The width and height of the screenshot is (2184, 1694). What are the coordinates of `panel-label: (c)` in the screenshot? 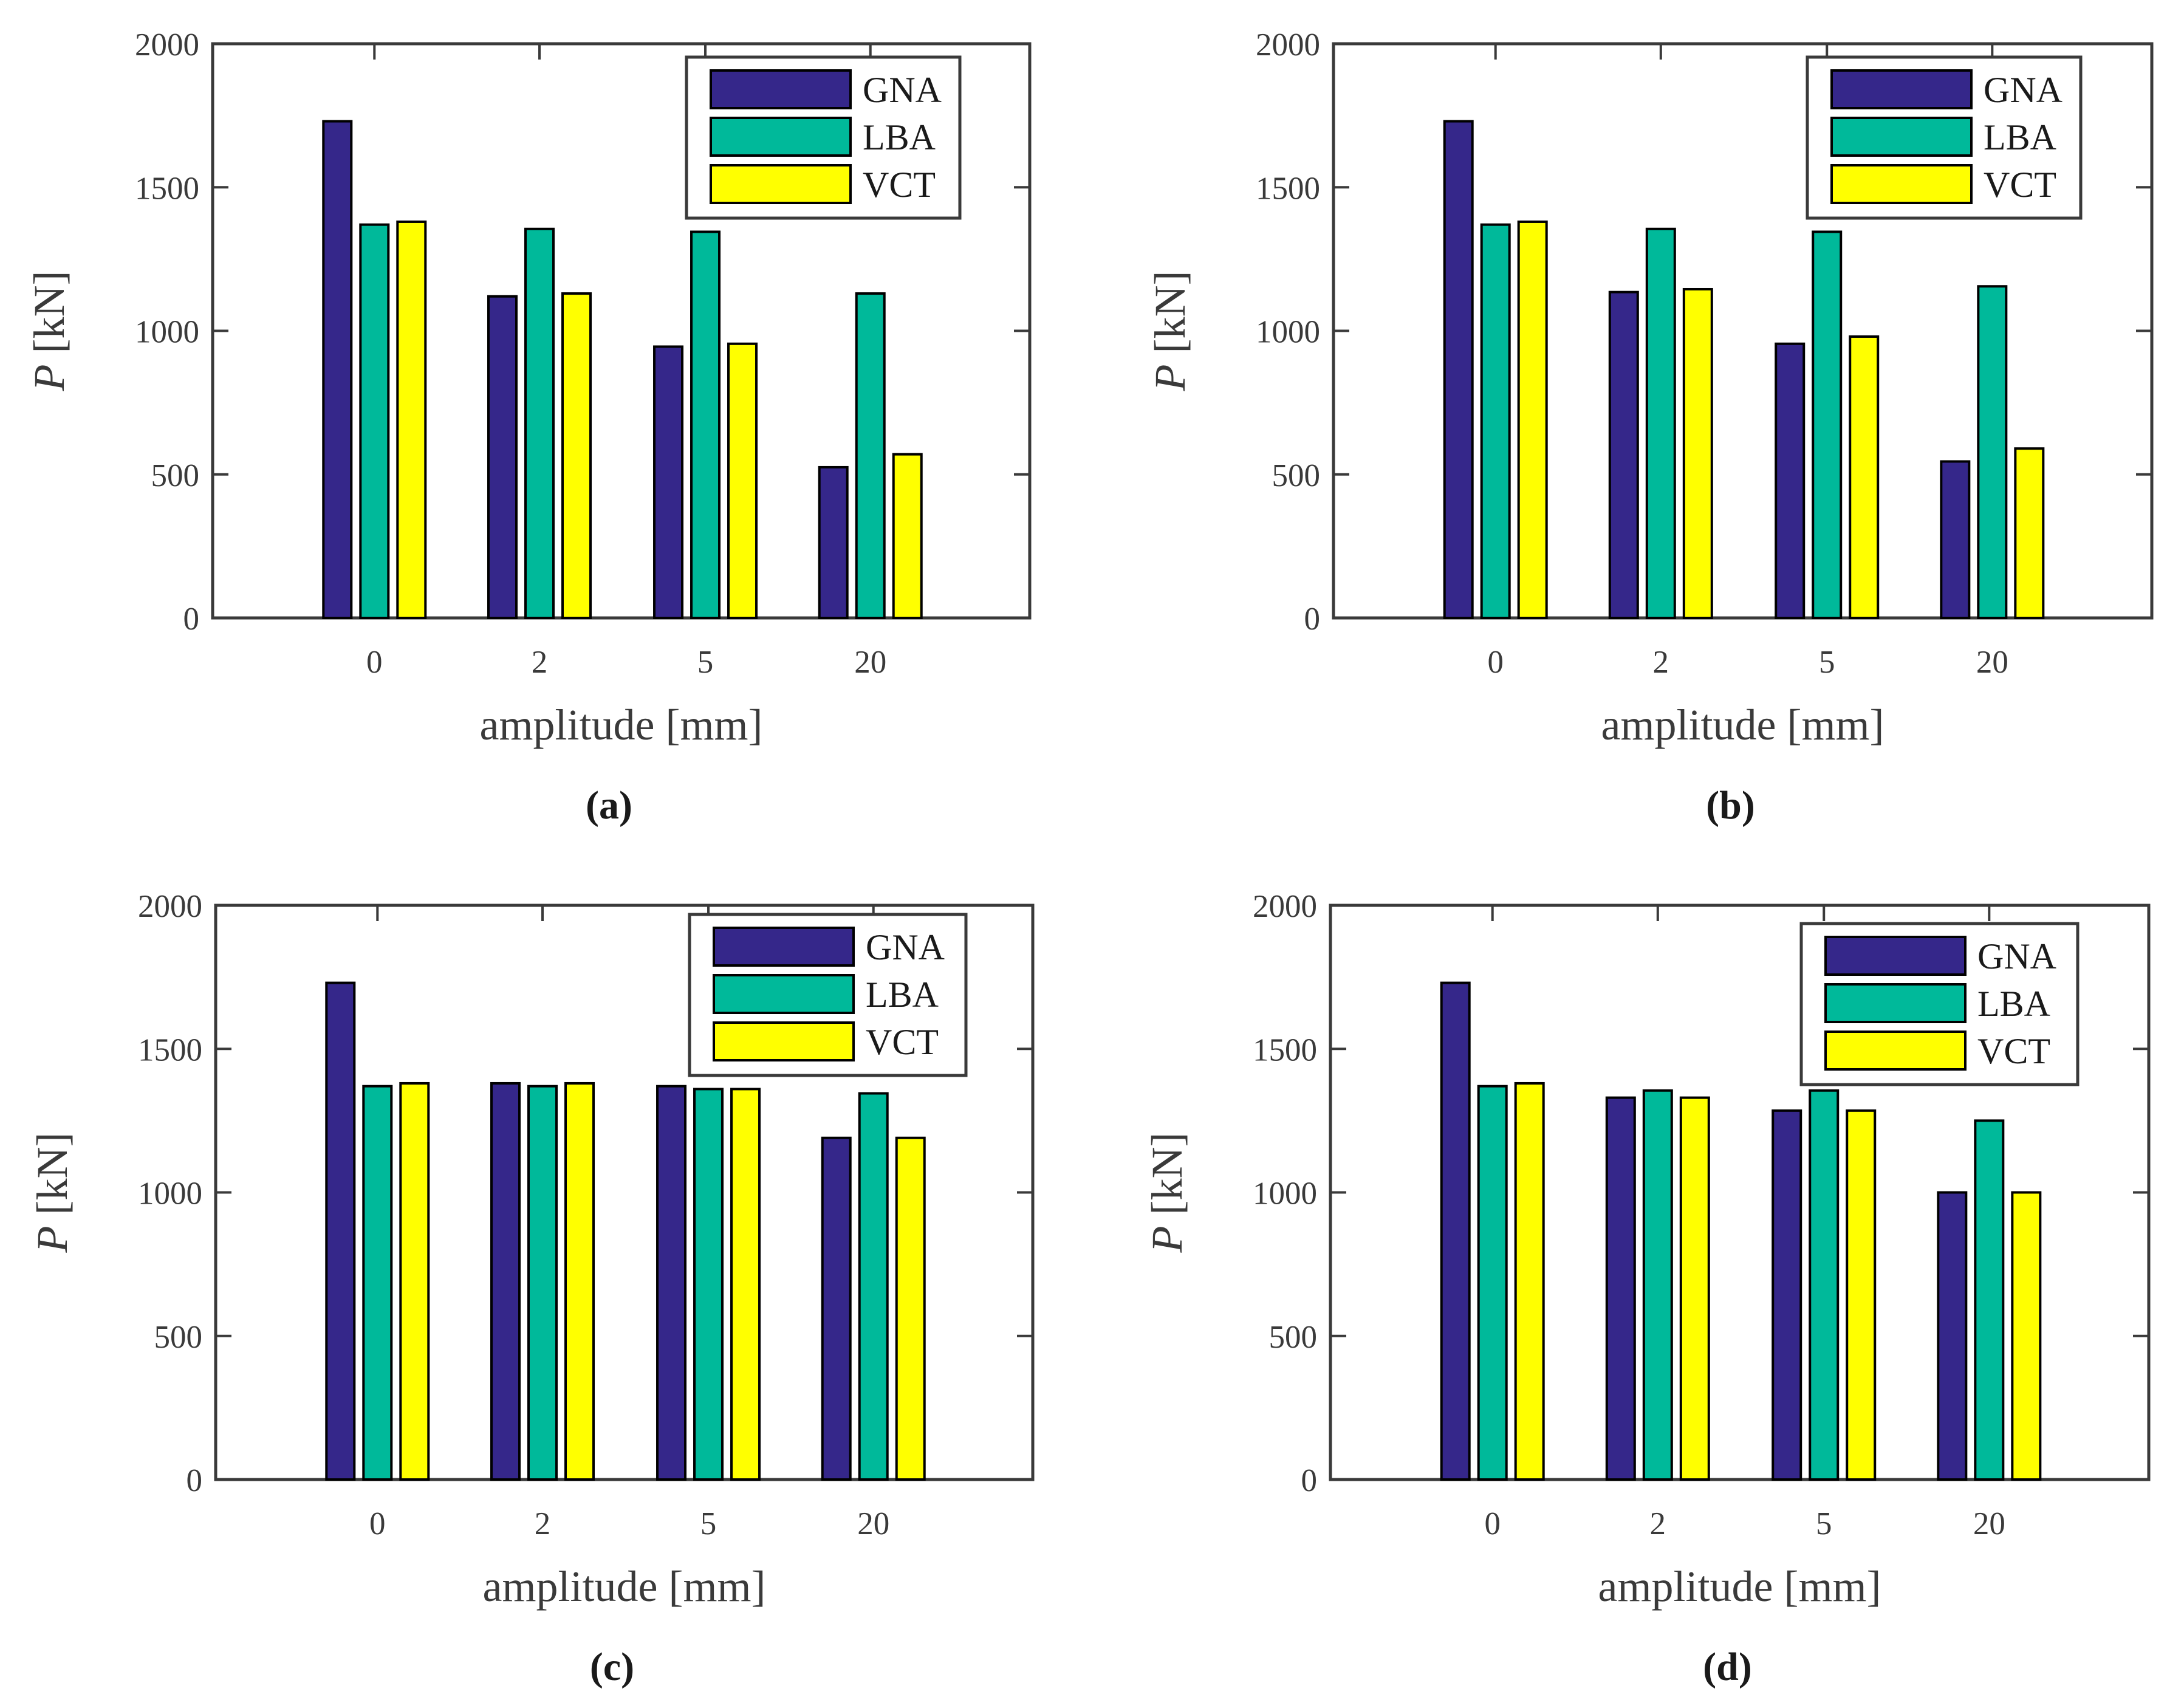 It's located at (612, 1667).